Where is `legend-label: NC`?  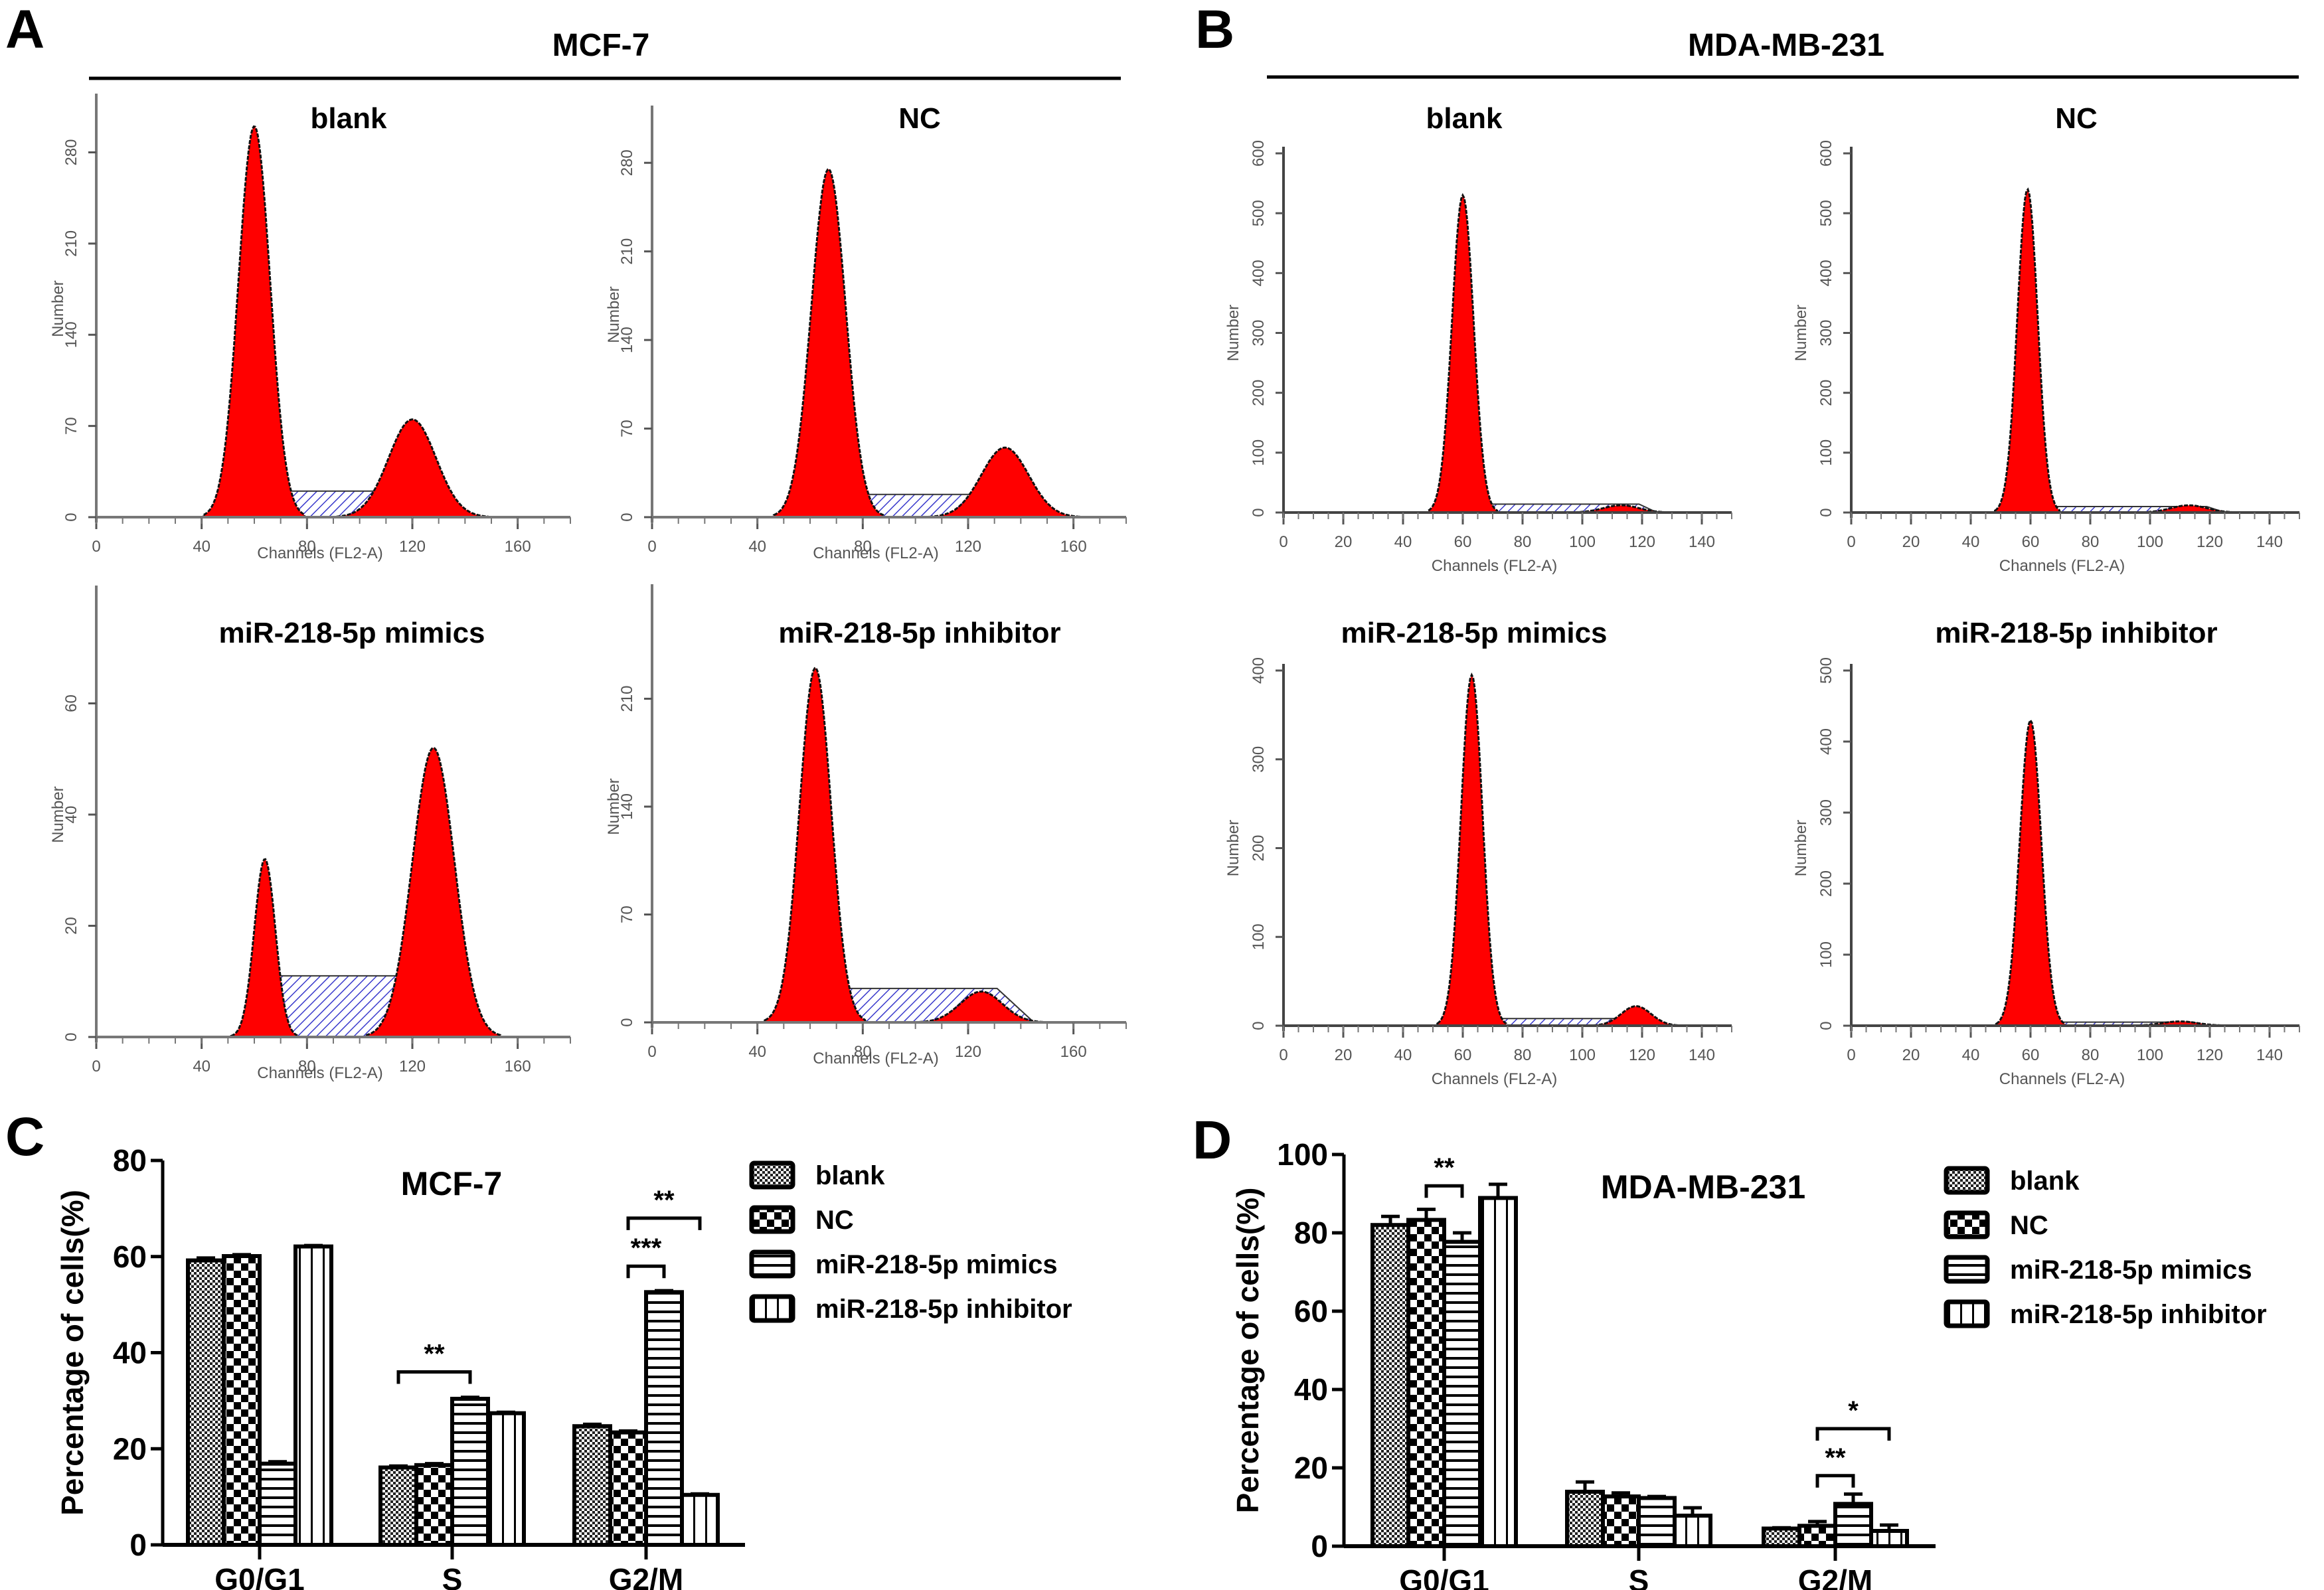 legend-label: NC is located at coordinates (2029, 1225).